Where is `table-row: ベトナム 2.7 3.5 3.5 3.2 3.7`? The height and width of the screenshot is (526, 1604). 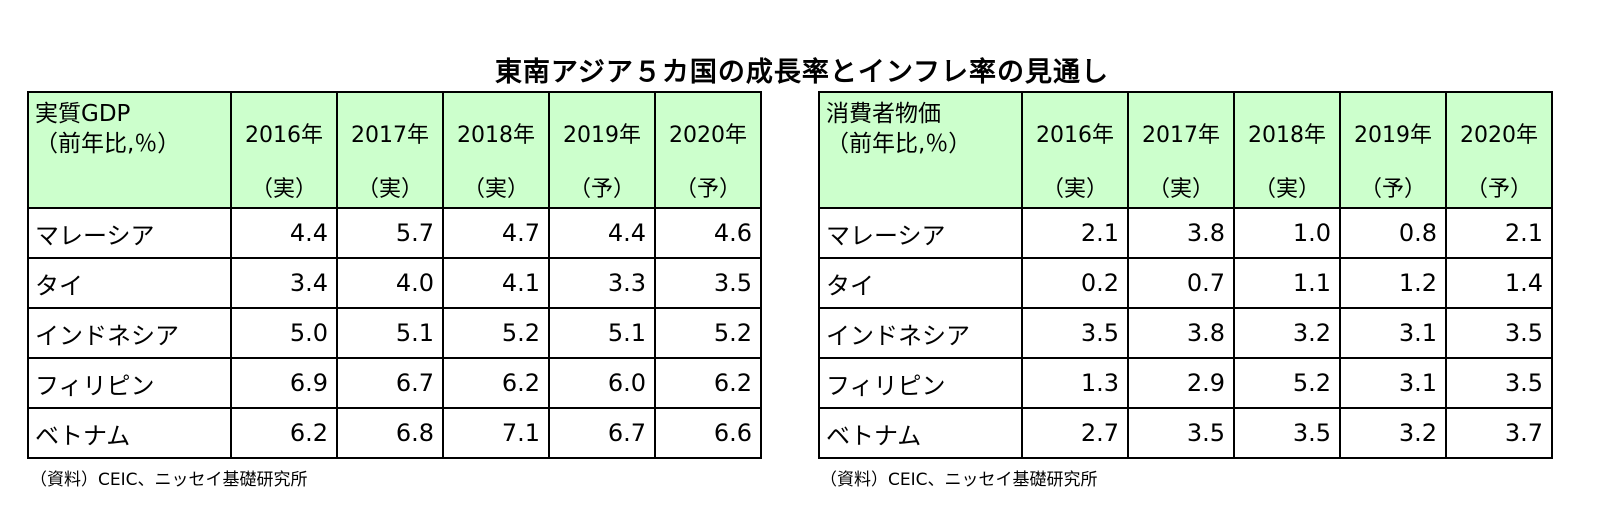
table-row: ベトナム 2.7 3.5 3.5 3.2 3.7 is located at coordinates (1185, 433).